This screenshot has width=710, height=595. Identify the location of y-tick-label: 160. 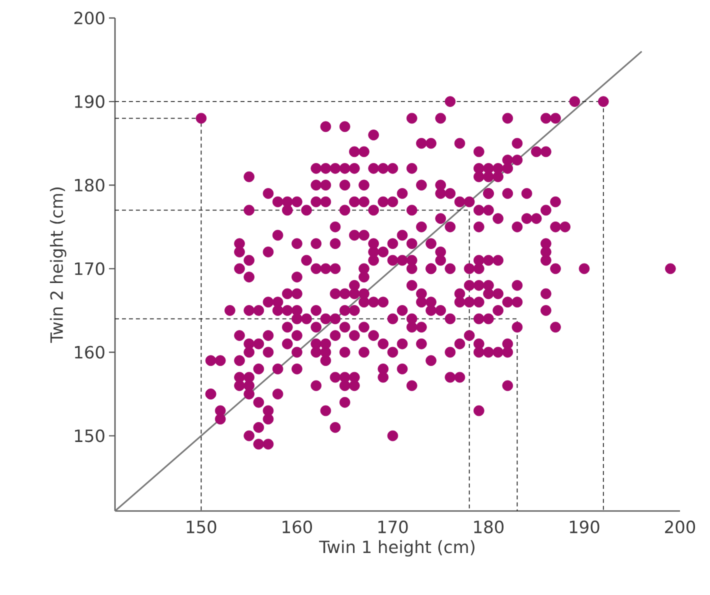
(89, 352).